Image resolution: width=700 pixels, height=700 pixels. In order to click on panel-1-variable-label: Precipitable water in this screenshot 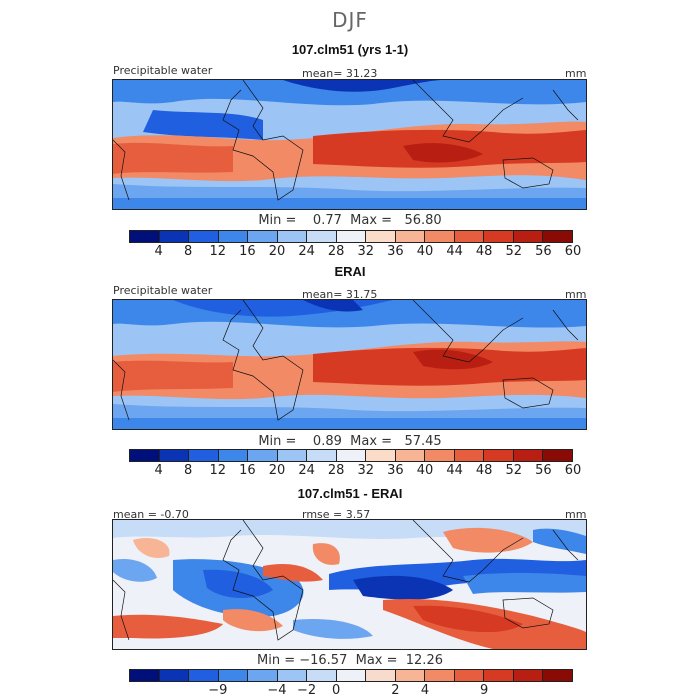, I will do `click(163, 70)`.